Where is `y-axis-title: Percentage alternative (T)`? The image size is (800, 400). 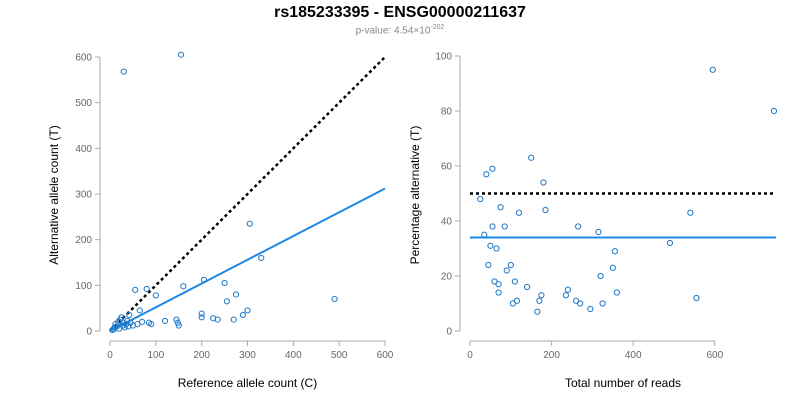
y-axis-title: Percentage alternative (T) is located at coordinates (415, 195).